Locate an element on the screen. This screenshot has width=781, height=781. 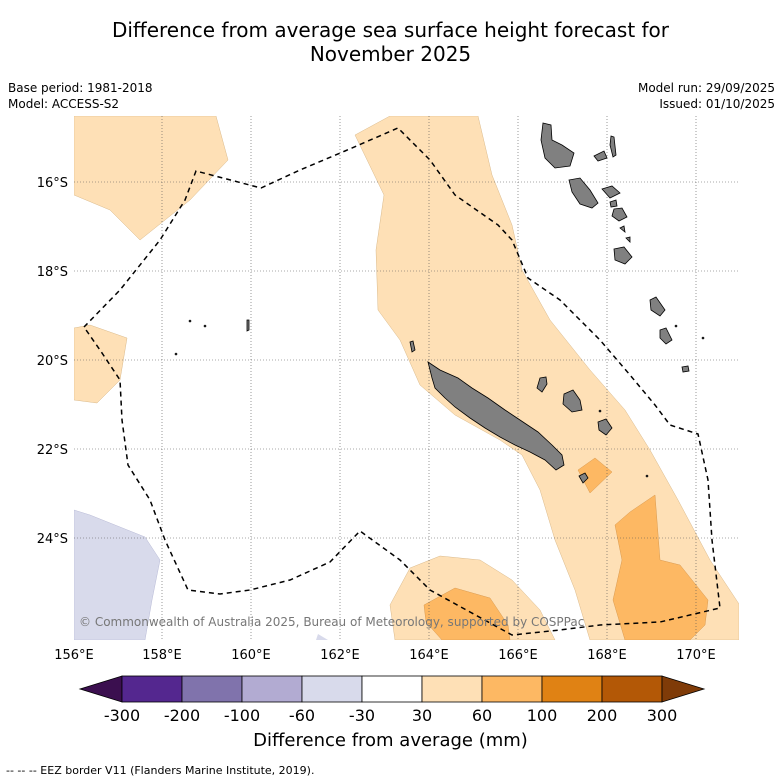
meta-right: Model run: 29/09/2025 Issued: 01/10/2025 is located at coordinates (706, 96).